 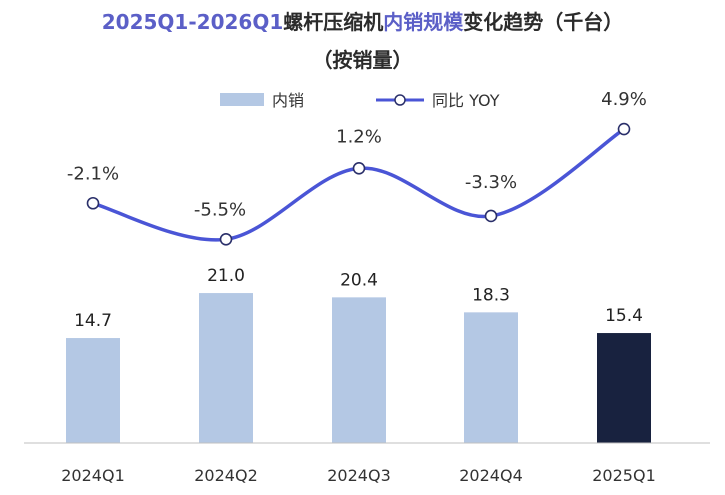 I want to click on yoy-label-2024Q3: 1.2%, so click(x=359, y=136).